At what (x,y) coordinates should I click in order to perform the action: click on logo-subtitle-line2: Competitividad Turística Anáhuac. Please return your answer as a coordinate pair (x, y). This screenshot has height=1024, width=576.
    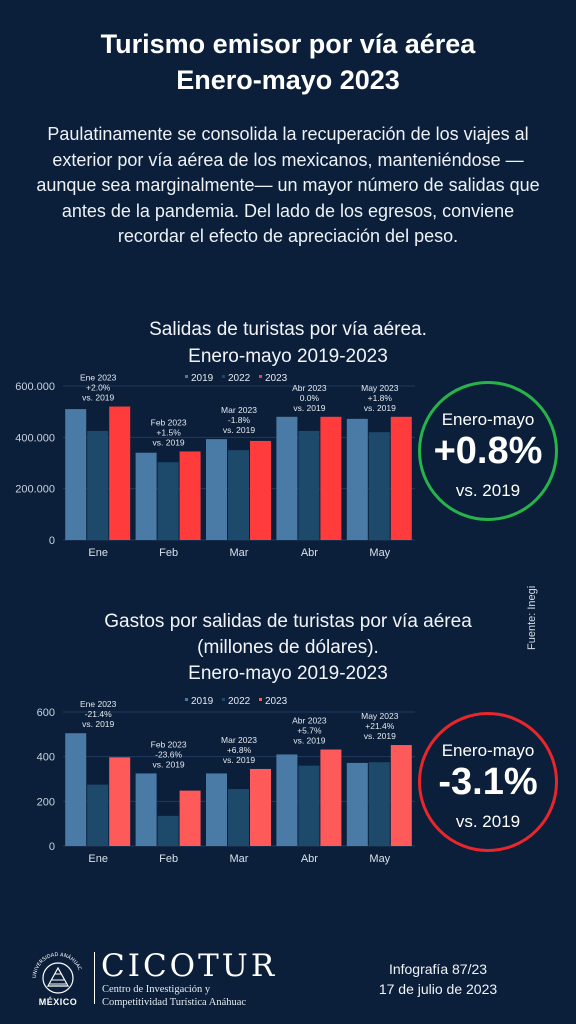
    Looking at the image, I should click on (174, 1002).